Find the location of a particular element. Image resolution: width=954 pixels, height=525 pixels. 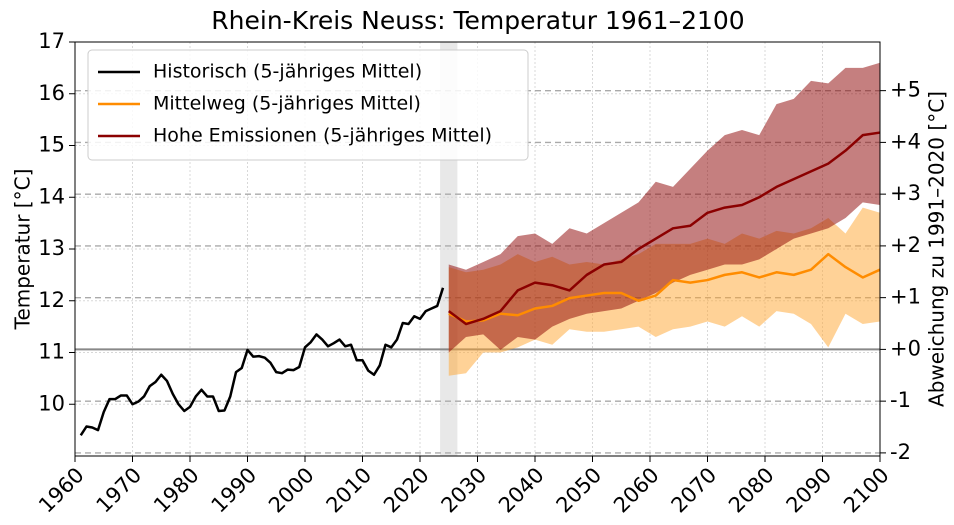

y-tick-label: 15 is located at coordinates (51, 145).